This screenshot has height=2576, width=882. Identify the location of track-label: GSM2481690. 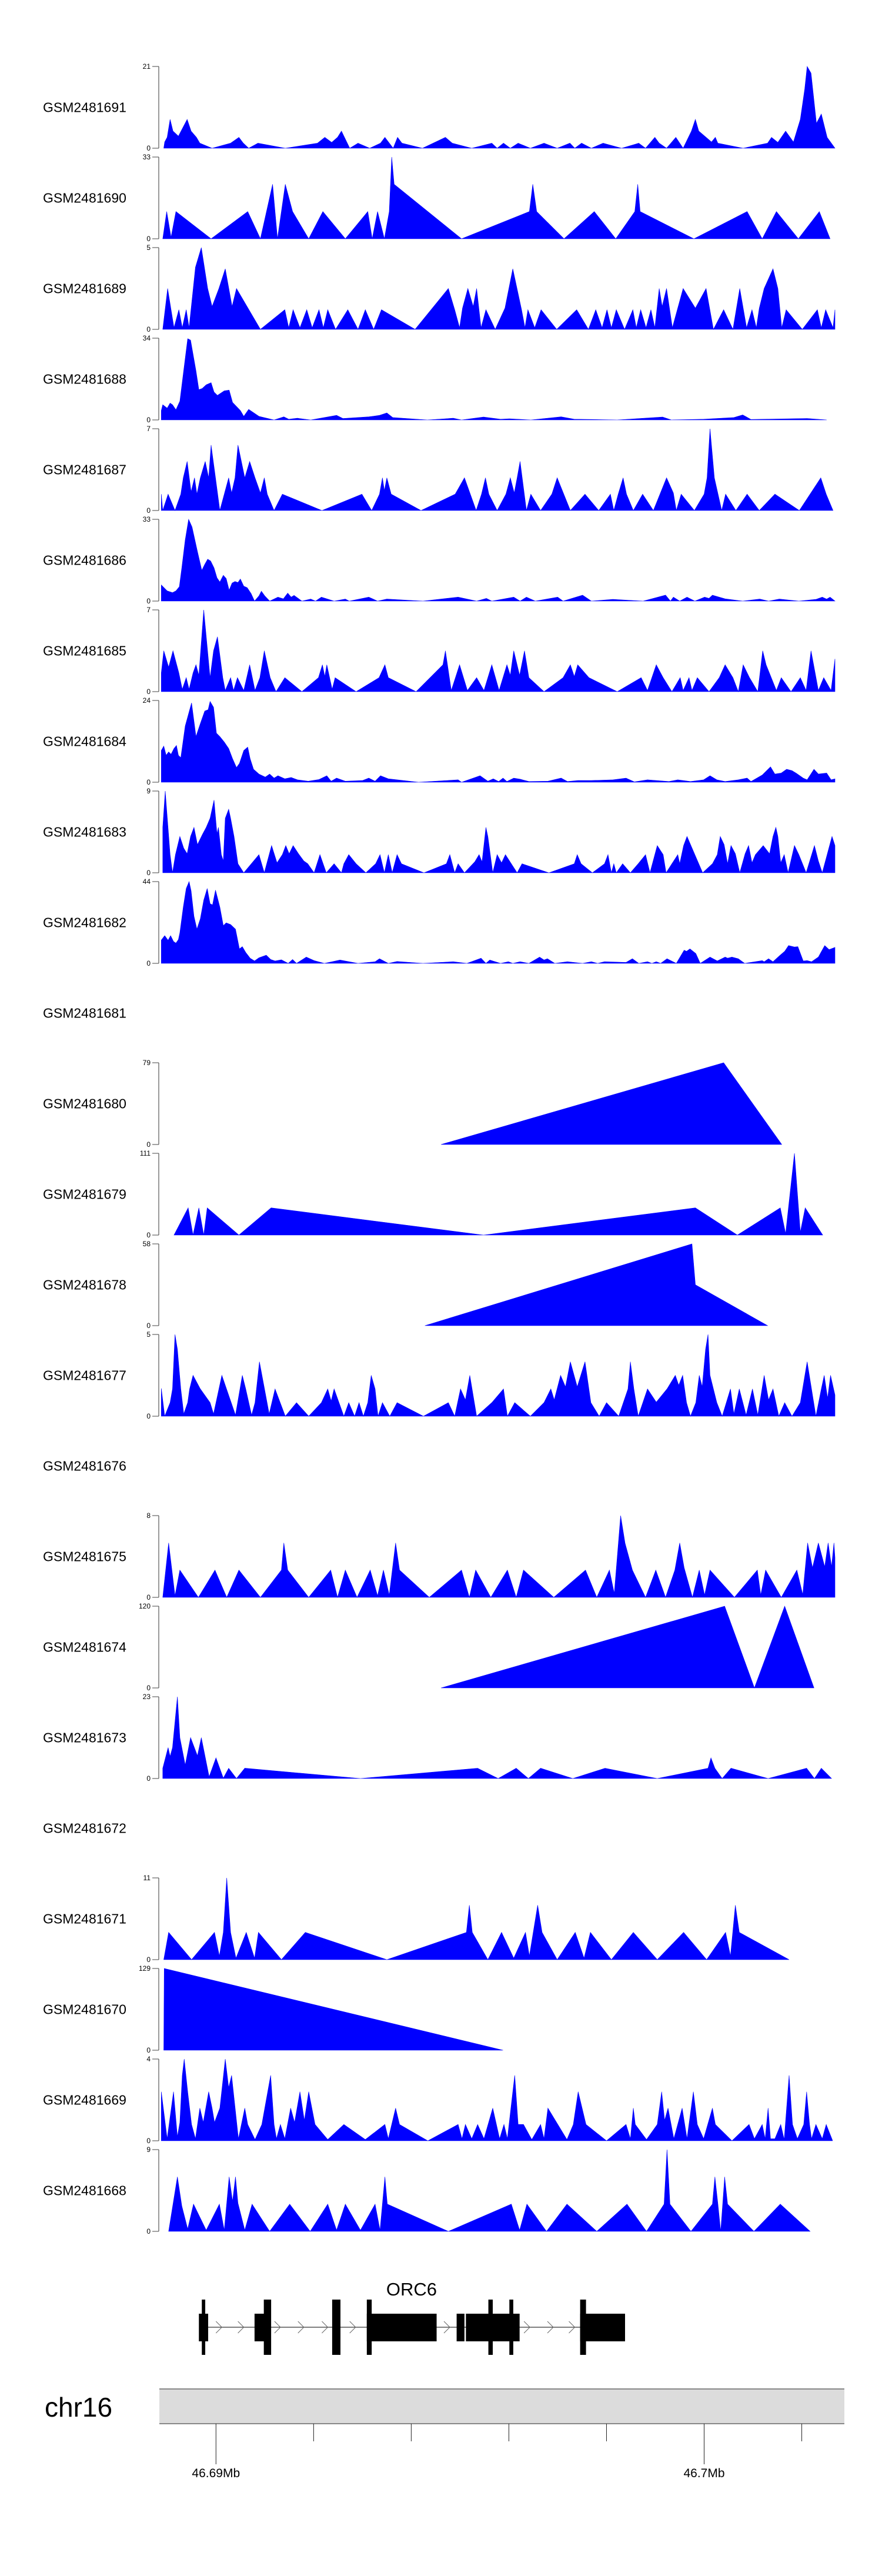
(84, 197).